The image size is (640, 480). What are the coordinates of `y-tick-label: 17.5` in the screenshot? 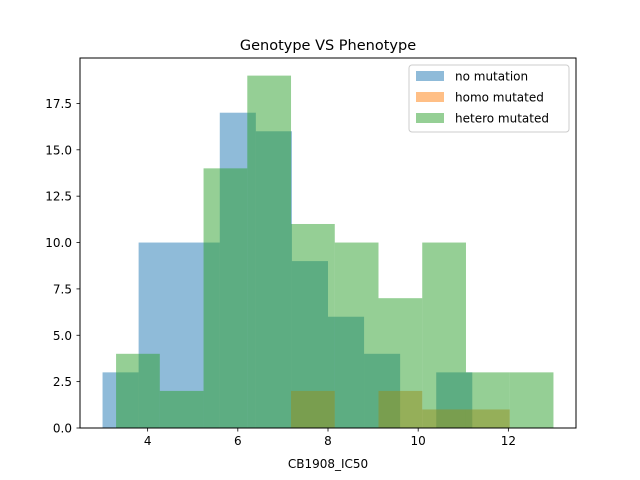 It's located at (58, 104).